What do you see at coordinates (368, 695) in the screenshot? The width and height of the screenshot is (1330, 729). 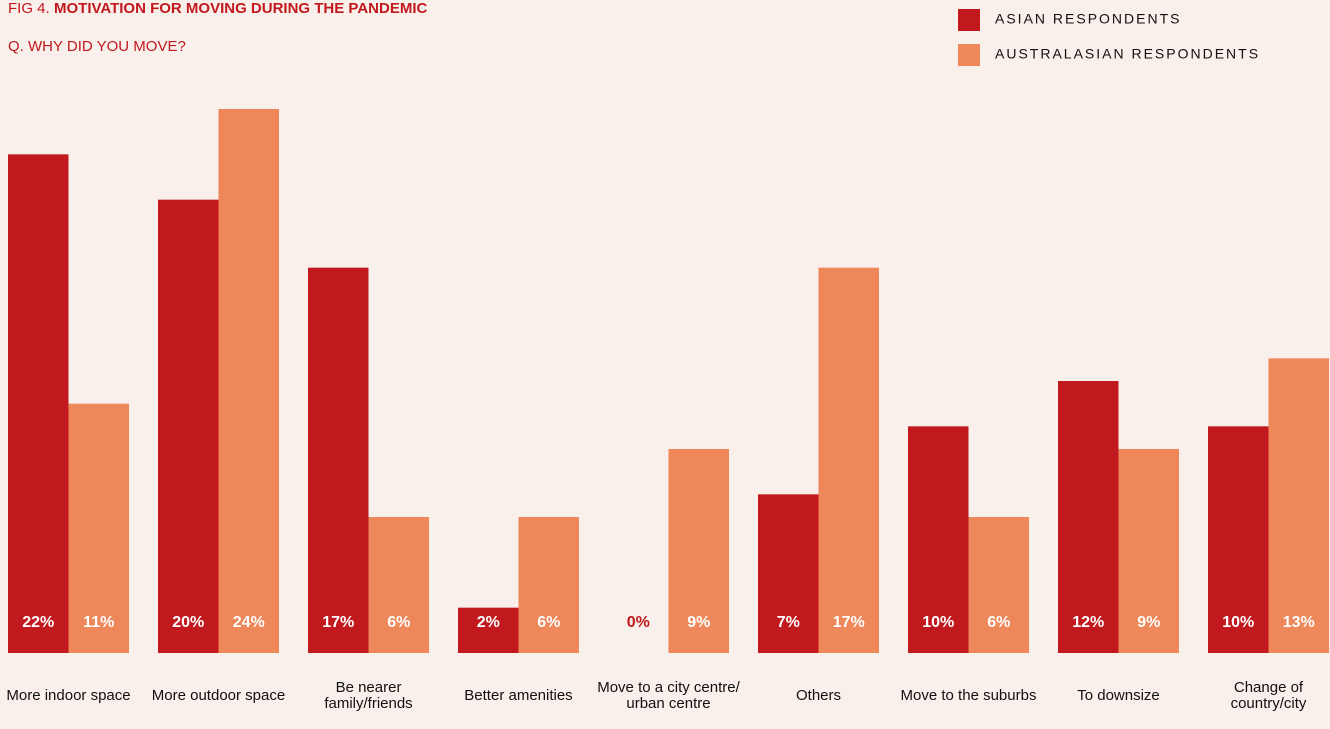 I see `x-tick-label: Be nearer family/friends` at bounding box center [368, 695].